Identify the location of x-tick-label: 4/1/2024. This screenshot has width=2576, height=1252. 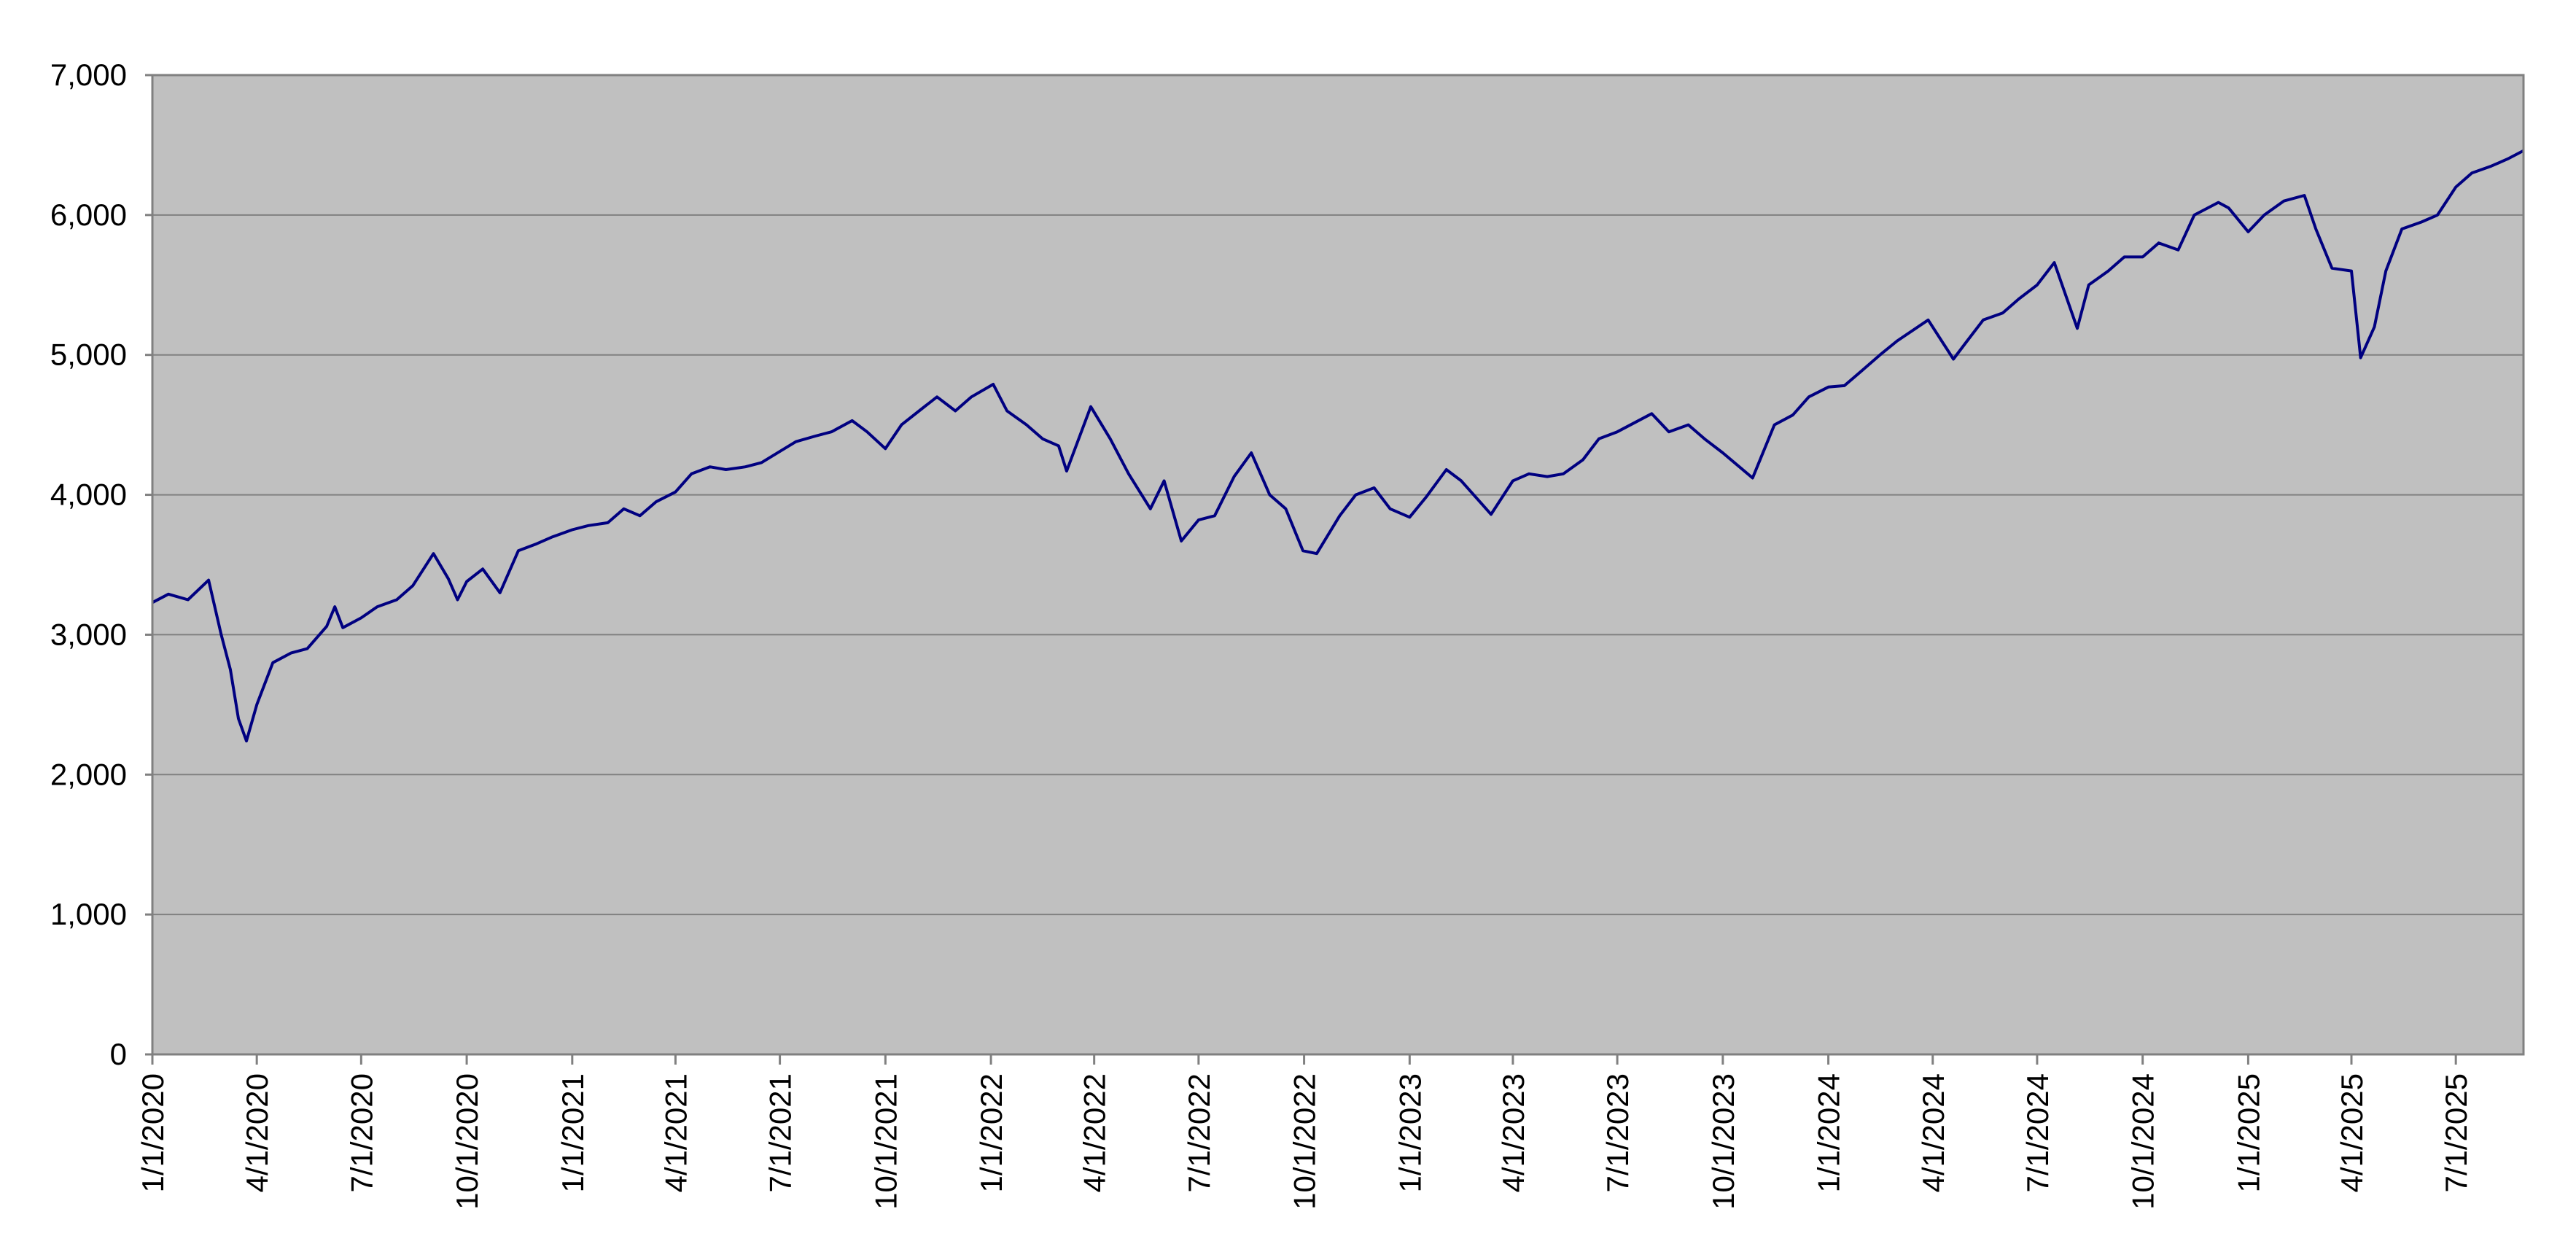
(1933, 1133).